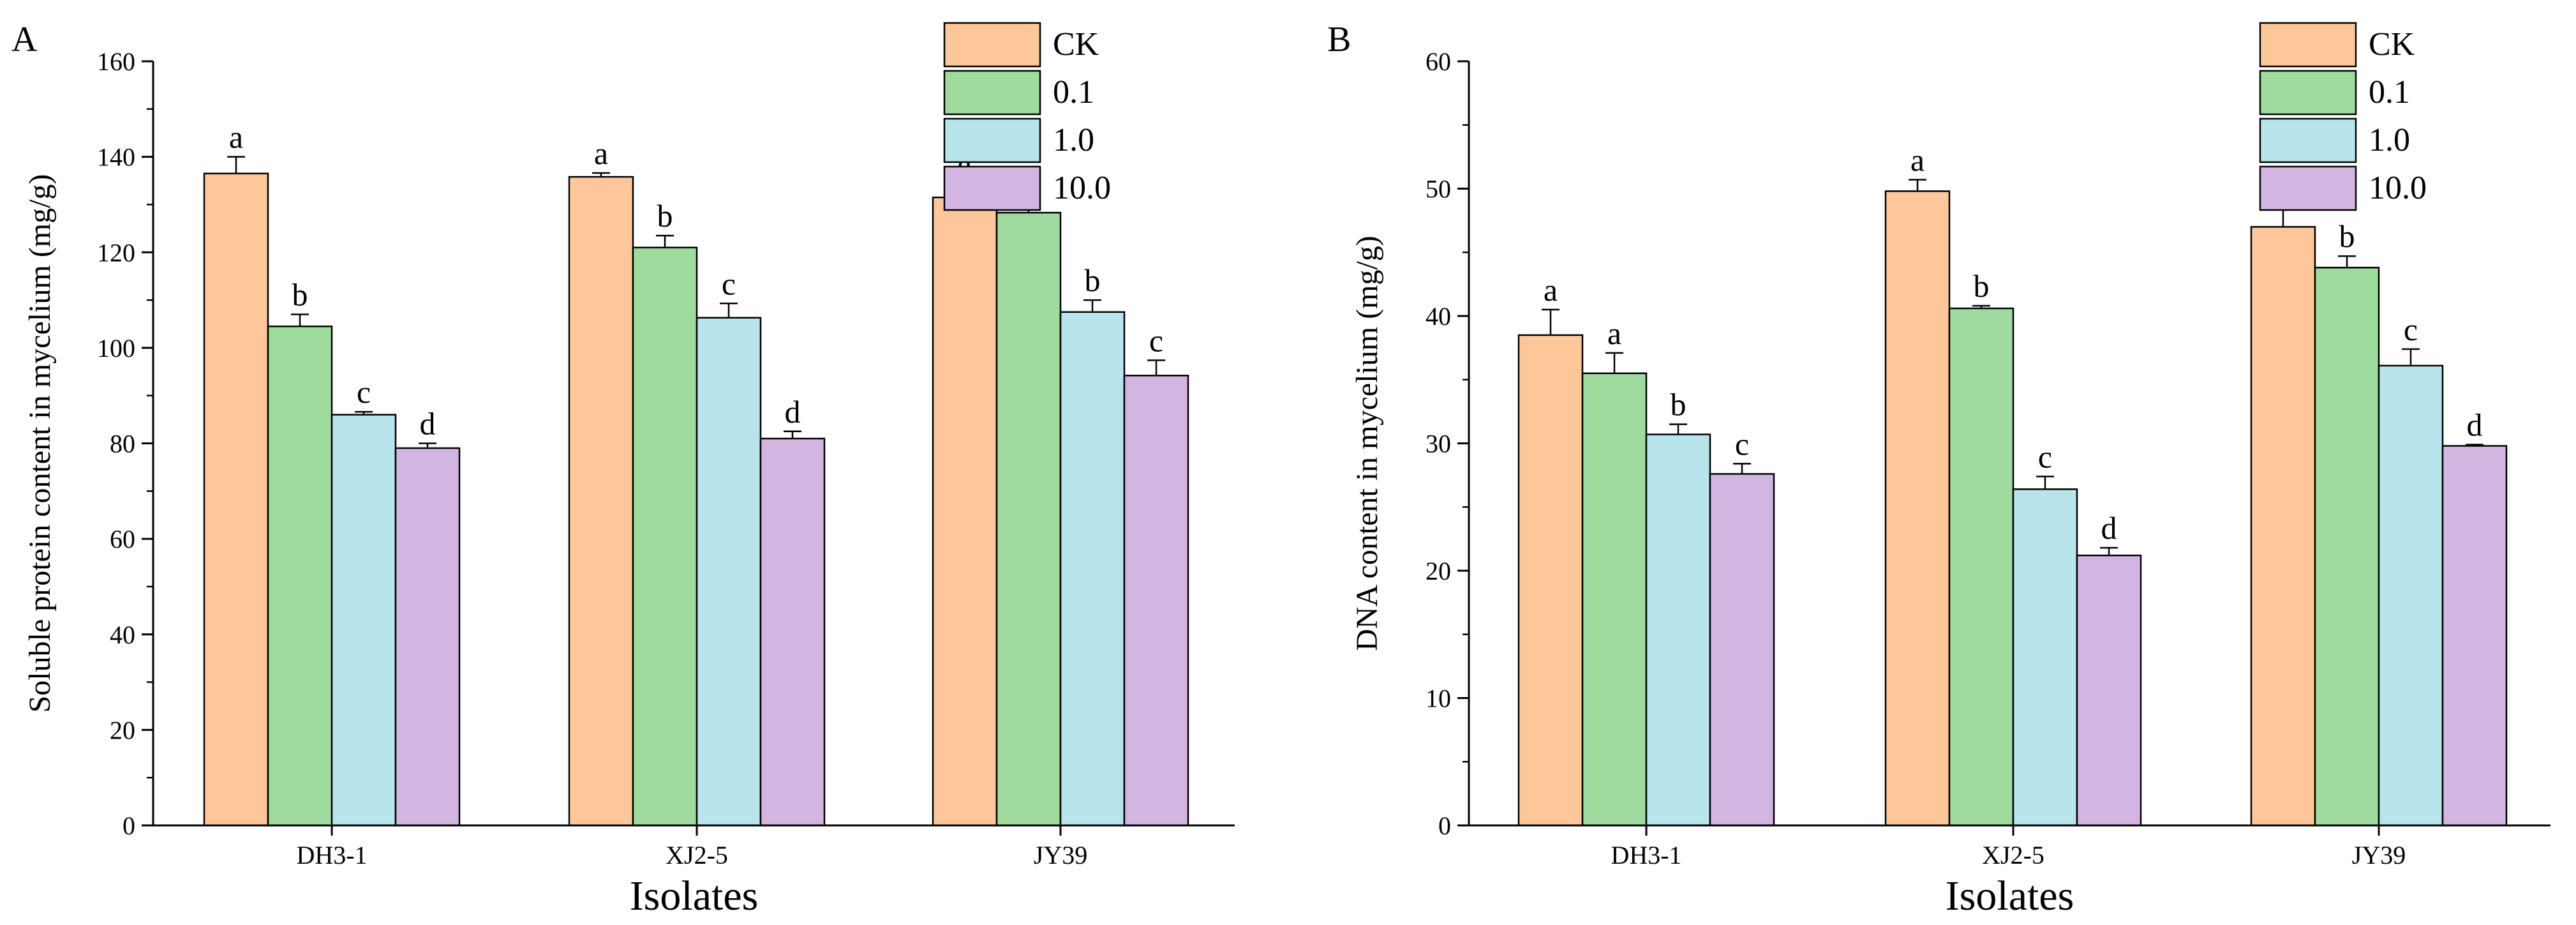  What do you see at coordinates (1438, 698) in the screenshot?
I see `y-tick-label: 10` at bounding box center [1438, 698].